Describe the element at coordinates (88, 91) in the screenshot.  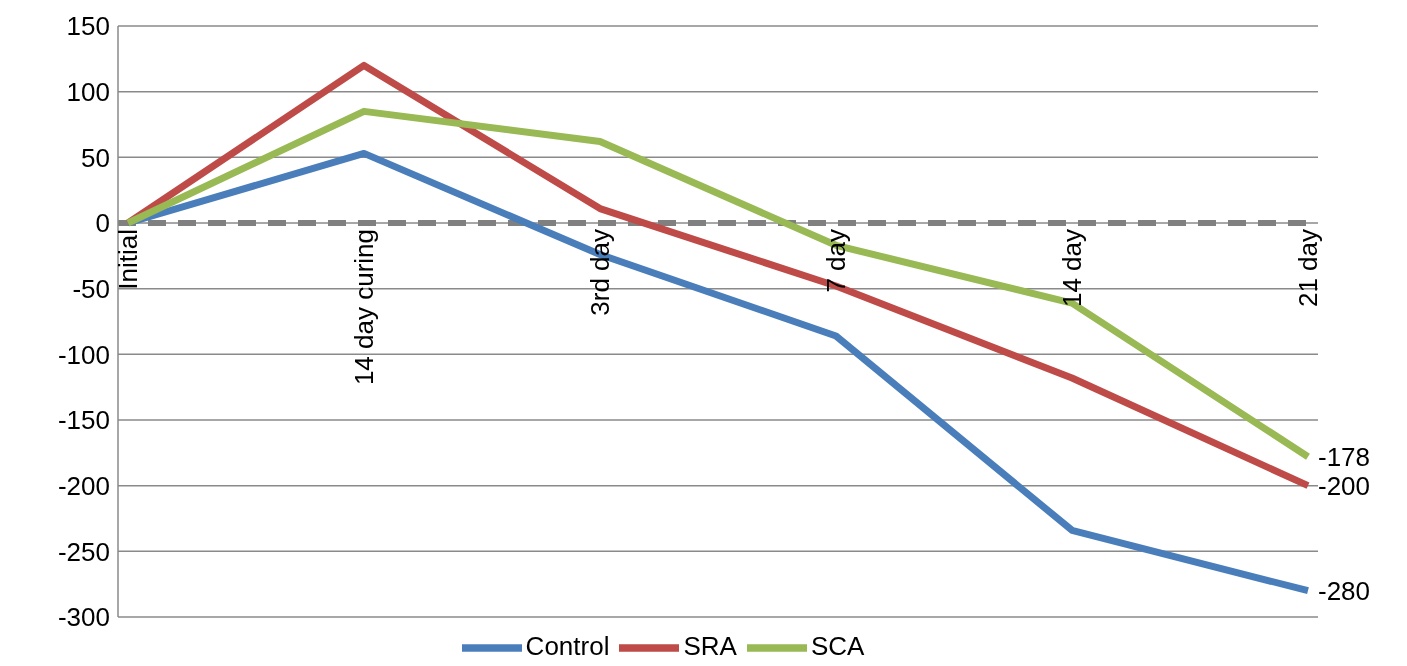
I see `y-tick-label: 100` at that location.